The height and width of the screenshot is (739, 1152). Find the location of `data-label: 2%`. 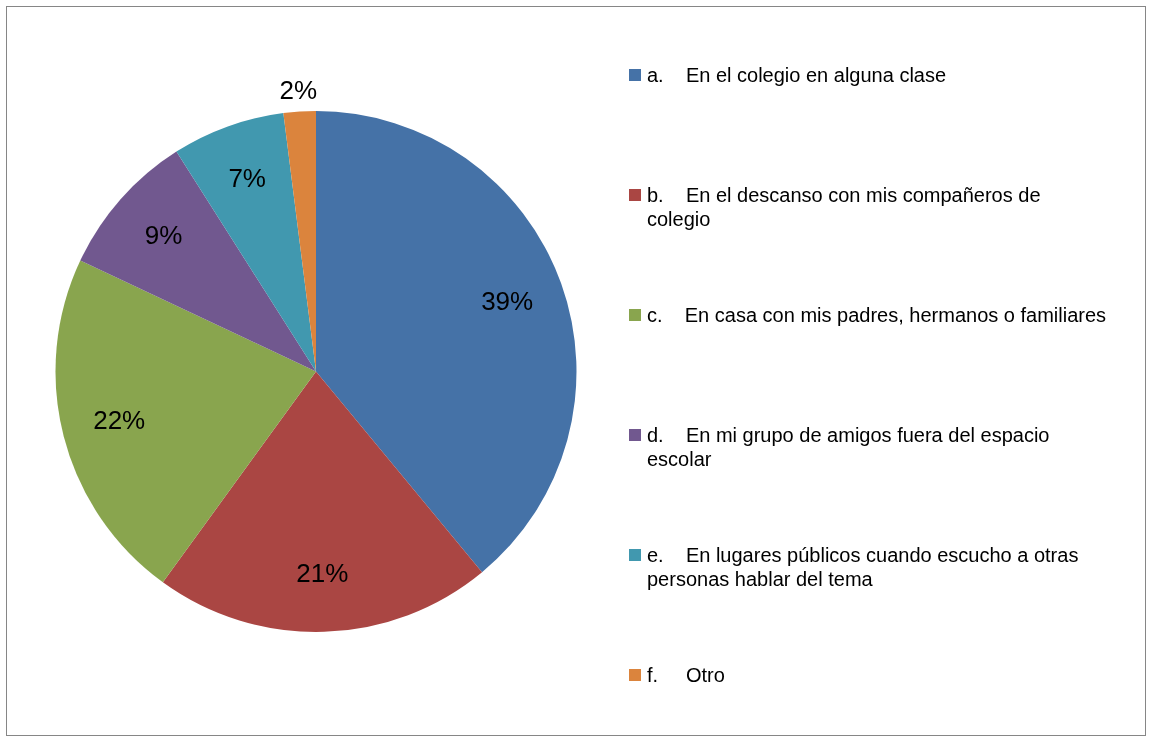

data-label: 2% is located at coordinates (298, 89).